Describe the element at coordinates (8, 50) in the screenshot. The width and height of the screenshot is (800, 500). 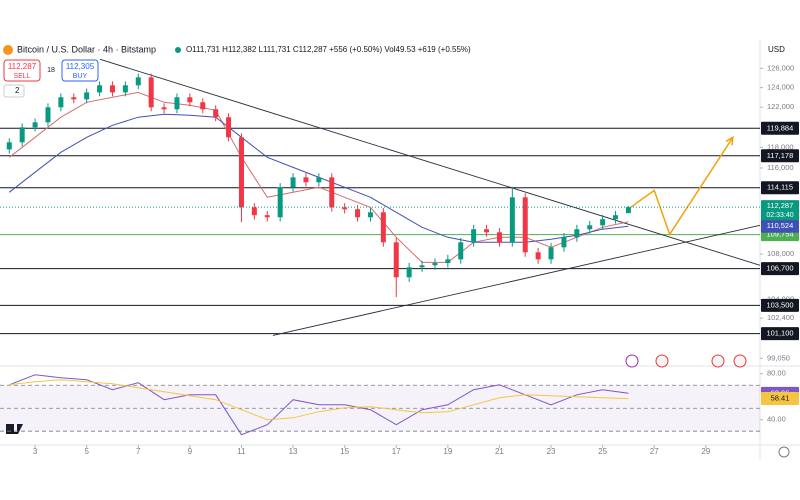
I see `coin-icon` at that location.